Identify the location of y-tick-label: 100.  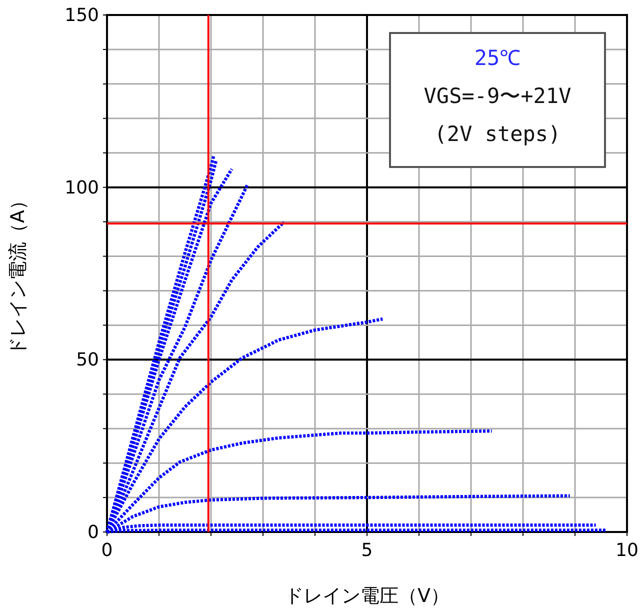
(81, 187).